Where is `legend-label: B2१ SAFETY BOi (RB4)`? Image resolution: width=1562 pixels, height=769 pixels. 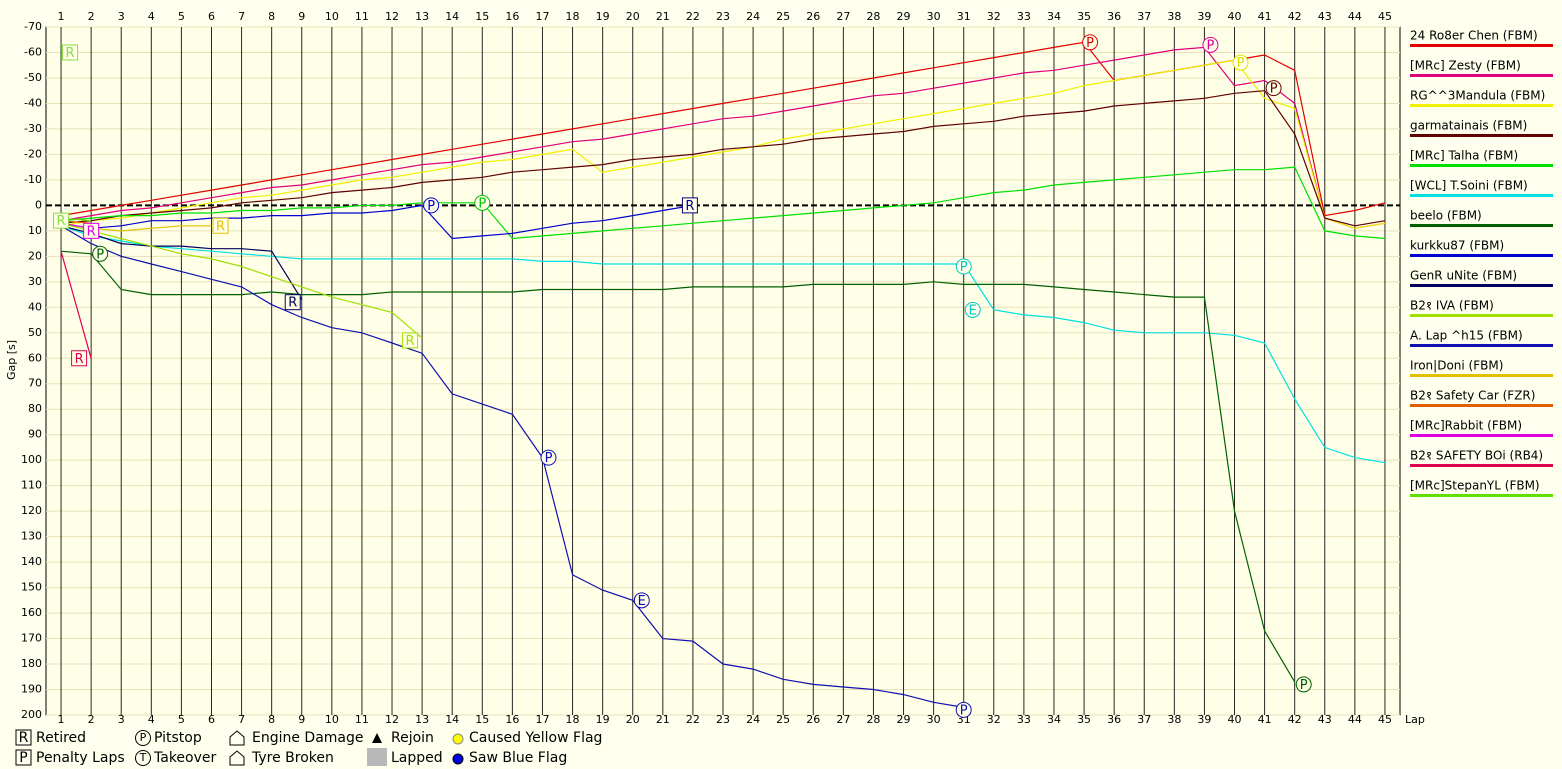
legend-label: B2१ SAFETY BOi (RB4) is located at coordinates (1476, 456).